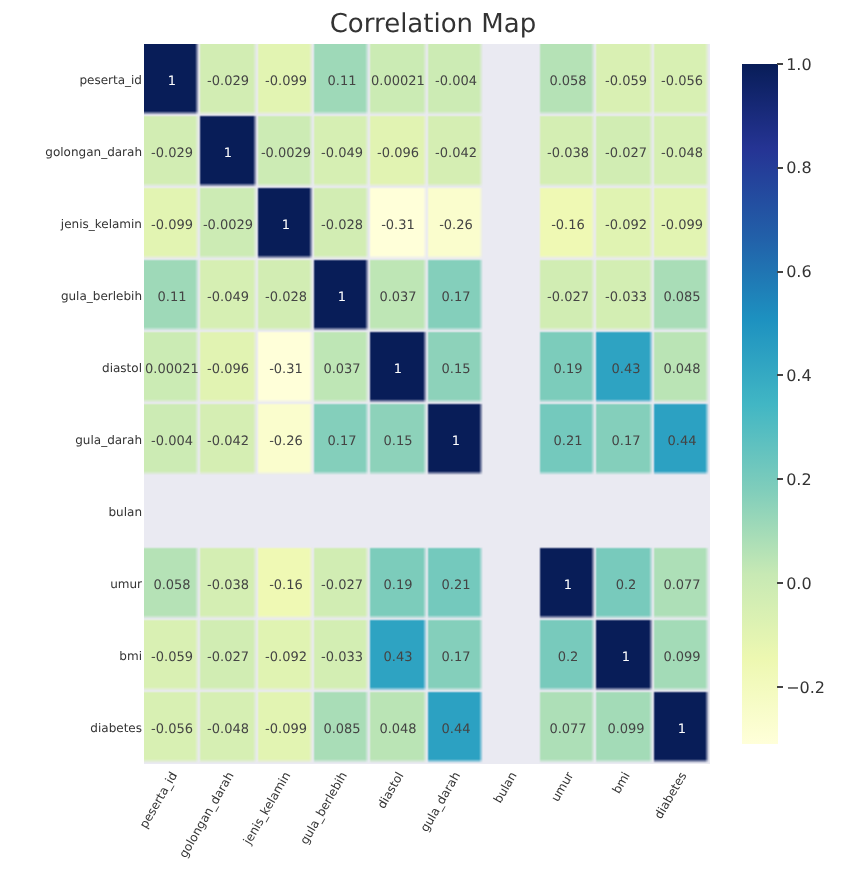 The image size is (866, 888). I want to click on chart-title: Correlation Map, so click(433, 24).